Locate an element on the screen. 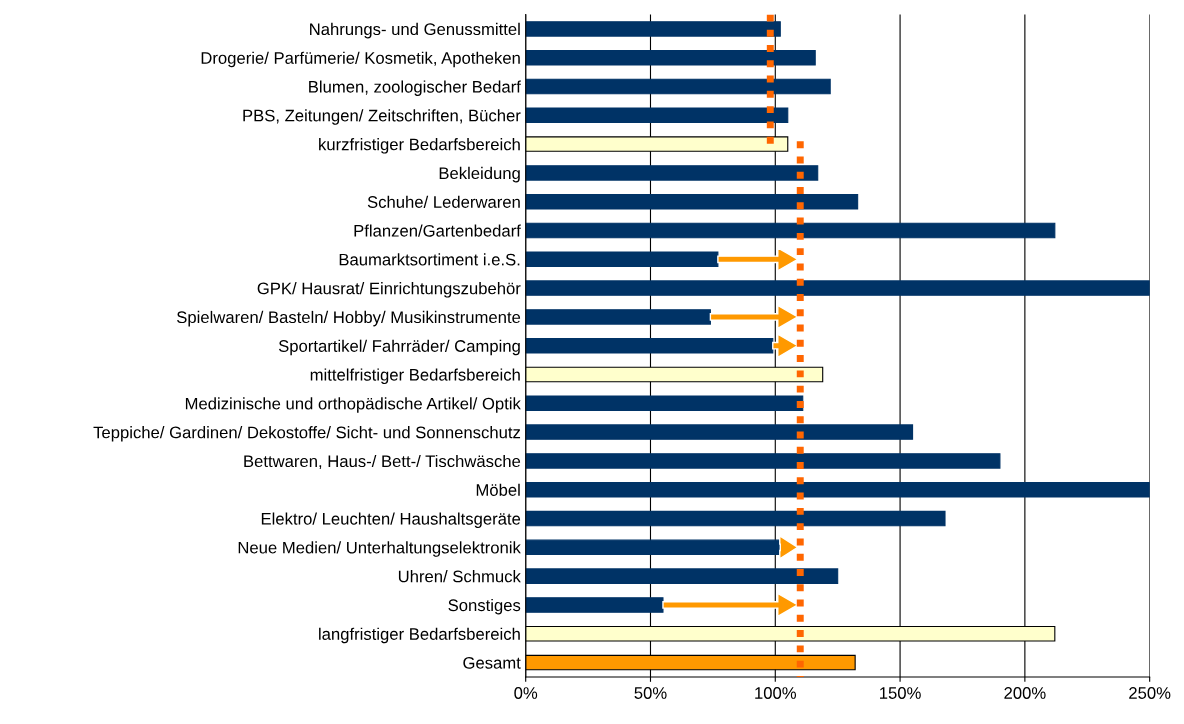 The width and height of the screenshot is (1184, 724). y-tick-label: Elektro/ Leuchten/ Haushaltsgeräte is located at coordinates (391, 520).